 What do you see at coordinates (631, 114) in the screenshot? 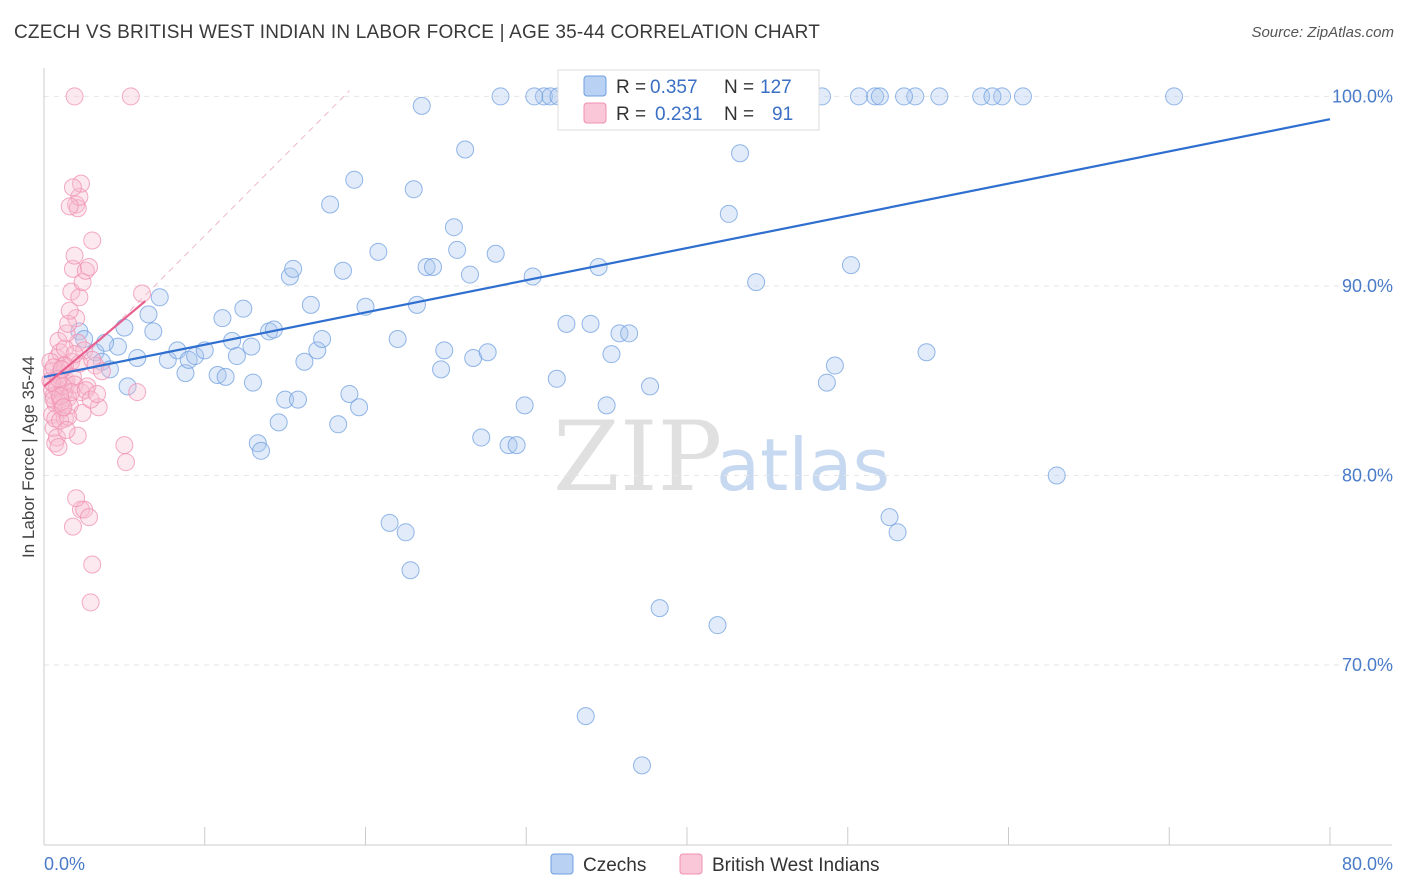
I see `stats-pink-r-label: R =` at bounding box center [631, 114].